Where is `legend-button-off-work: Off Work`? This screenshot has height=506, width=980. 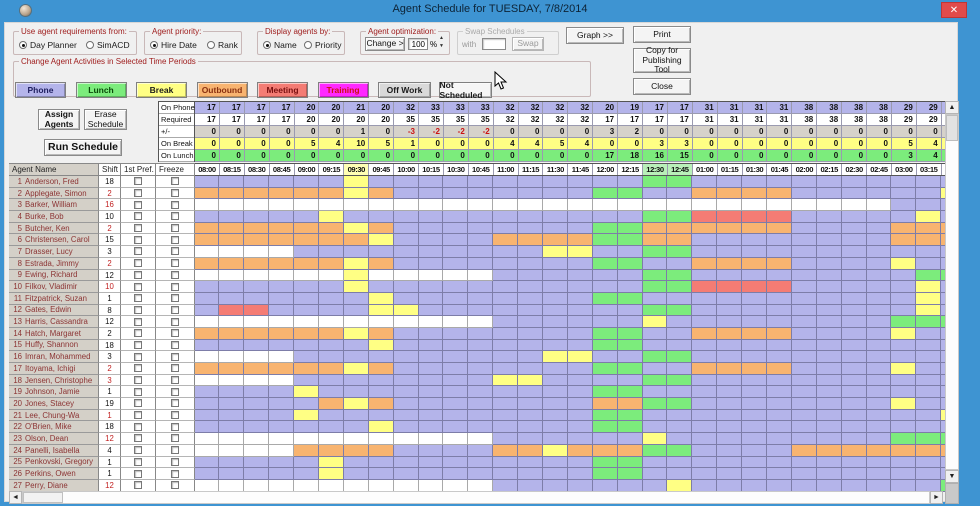
legend-button-off-work: Off Work is located at coordinates (404, 90).